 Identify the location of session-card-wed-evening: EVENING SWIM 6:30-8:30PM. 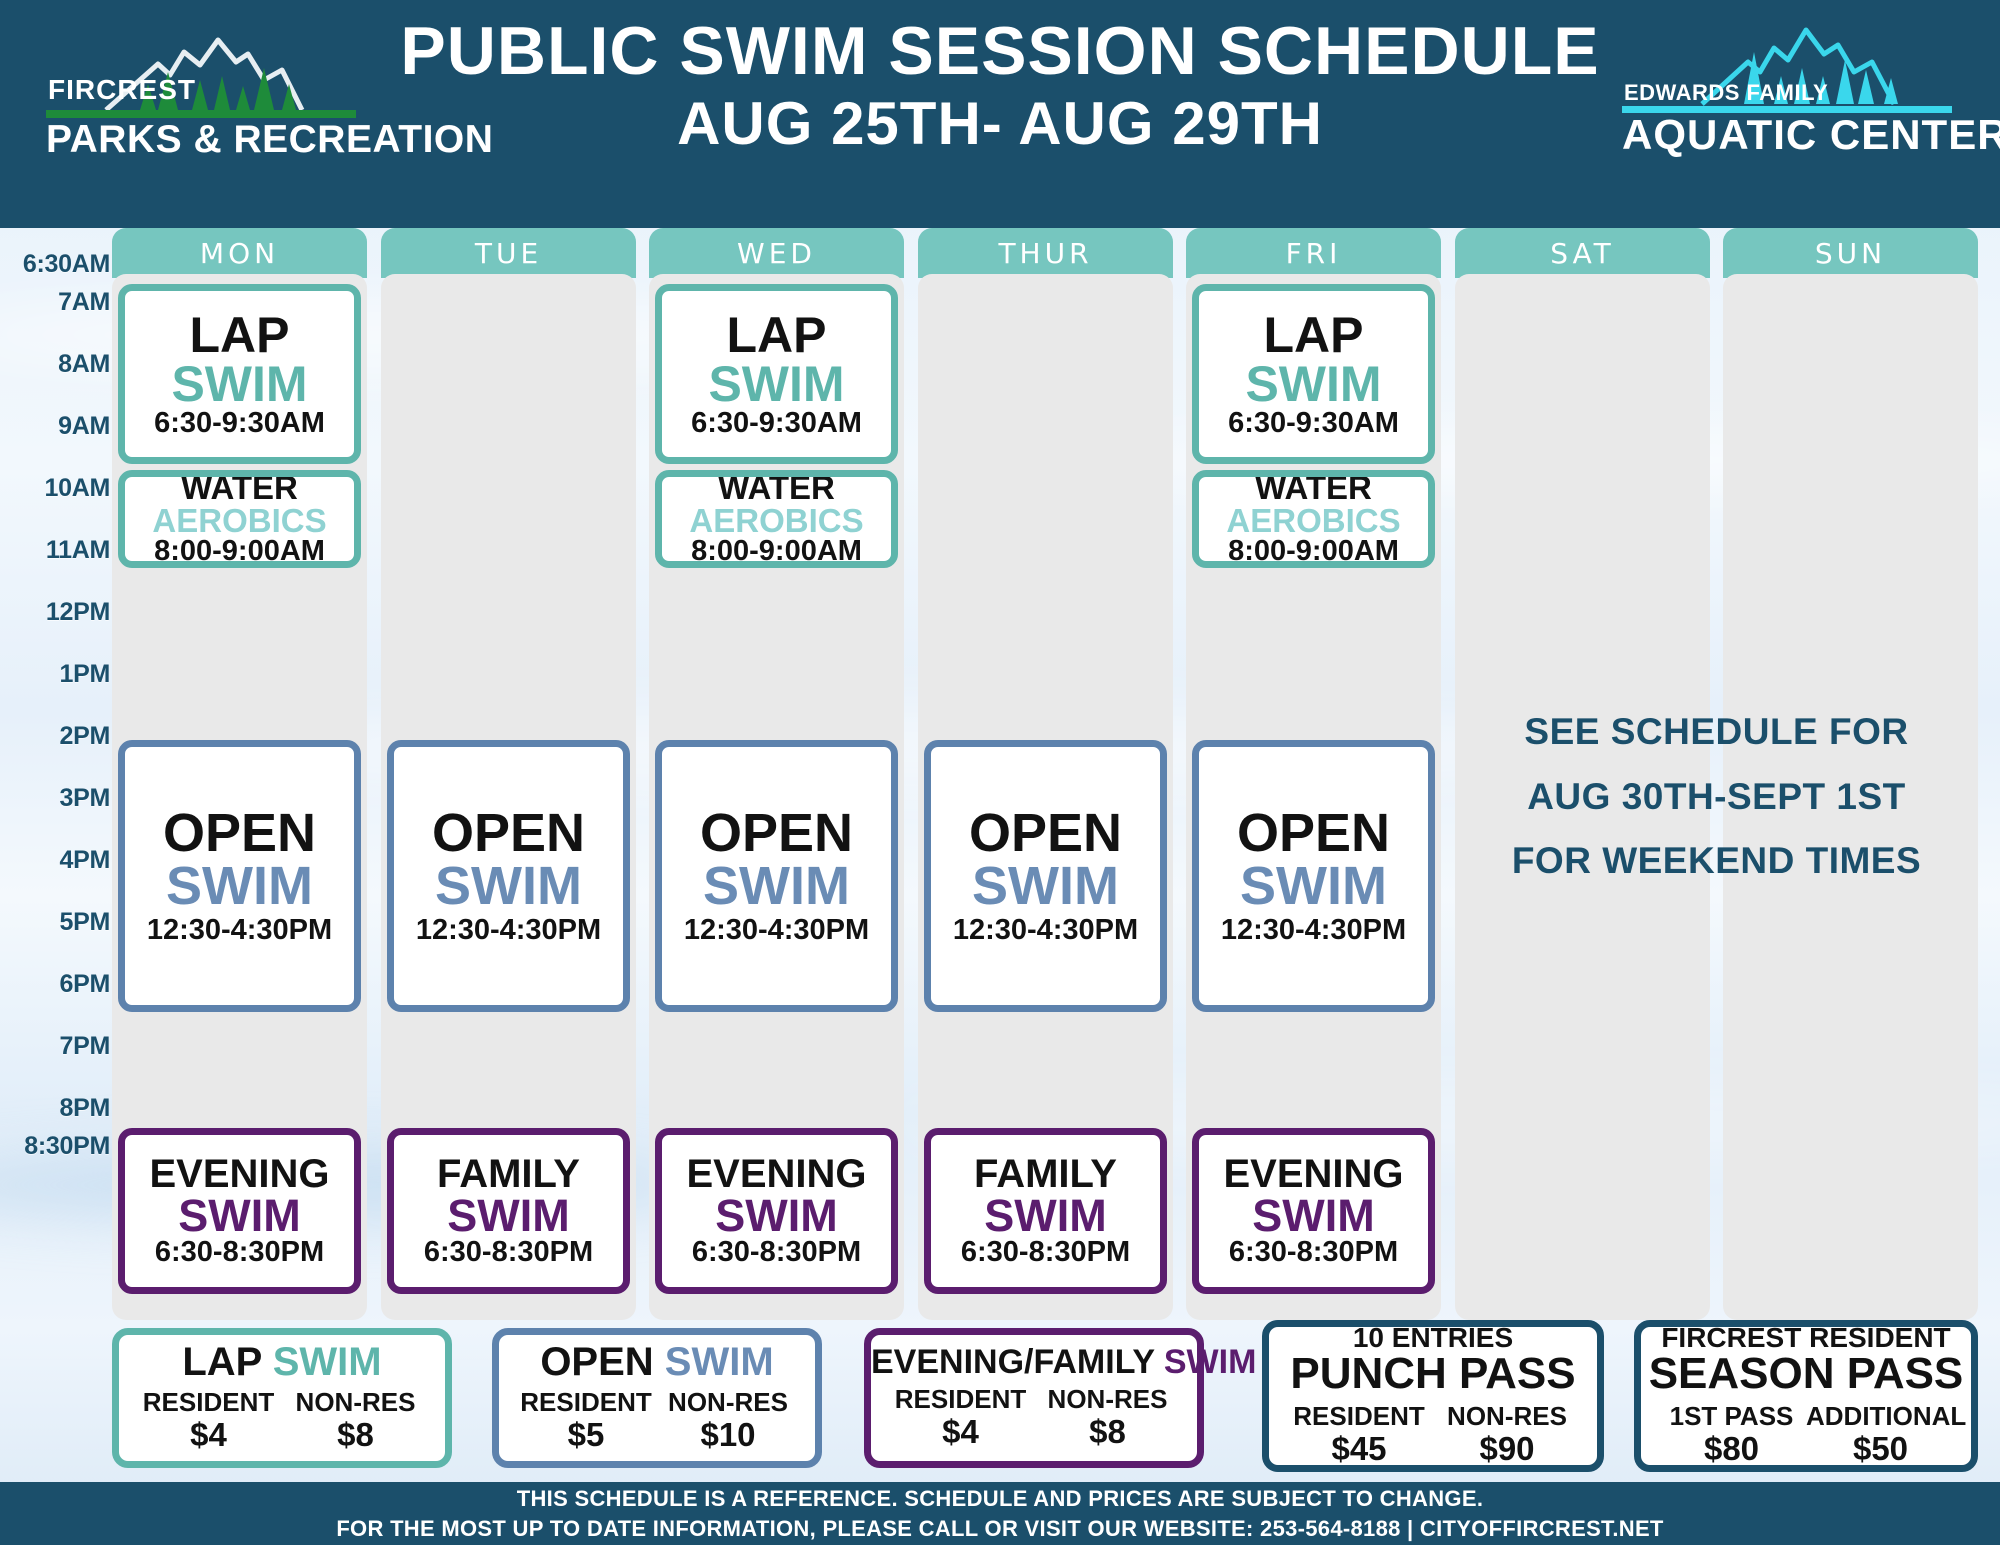
(776, 1211).